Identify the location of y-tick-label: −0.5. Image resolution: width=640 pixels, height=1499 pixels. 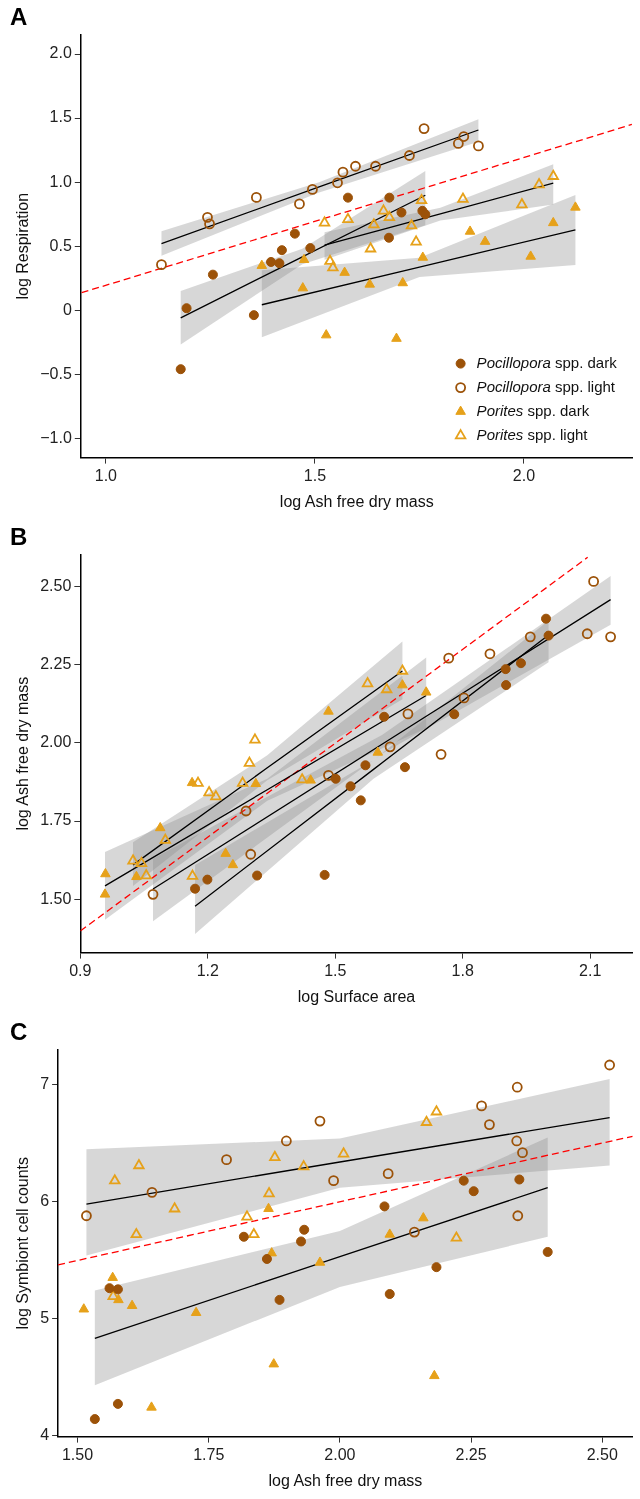
(56, 373).